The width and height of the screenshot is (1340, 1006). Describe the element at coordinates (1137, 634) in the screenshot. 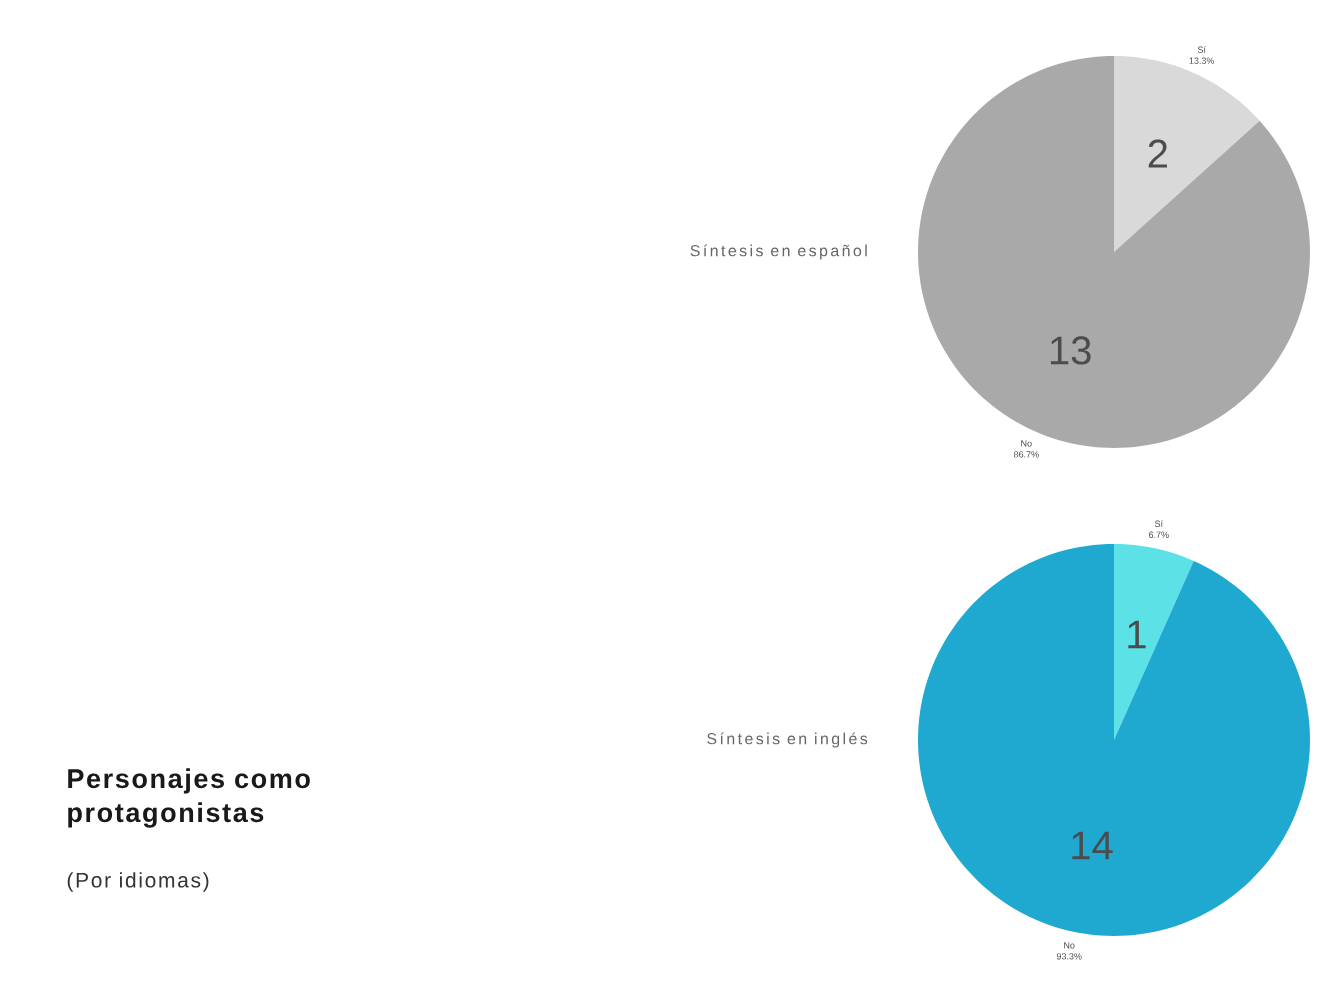

I see `data-label: 1` at that location.